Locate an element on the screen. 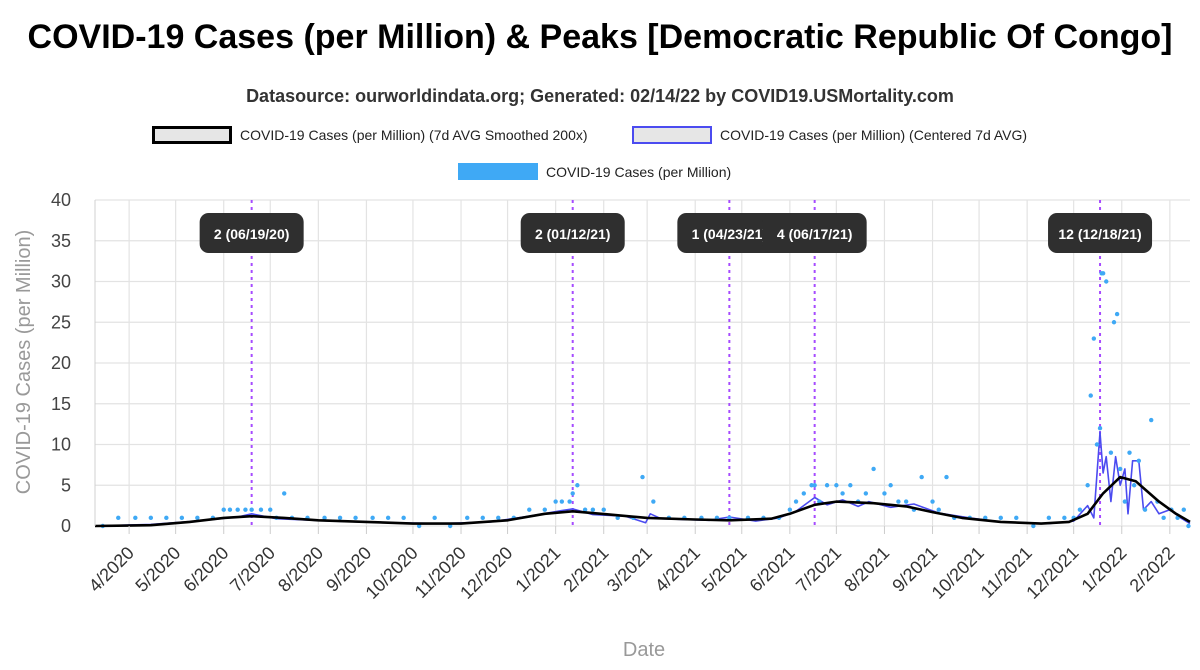 The height and width of the screenshot is (670, 1200). peak-label: 12 (12/18/21) is located at coordinates (1100, 233).